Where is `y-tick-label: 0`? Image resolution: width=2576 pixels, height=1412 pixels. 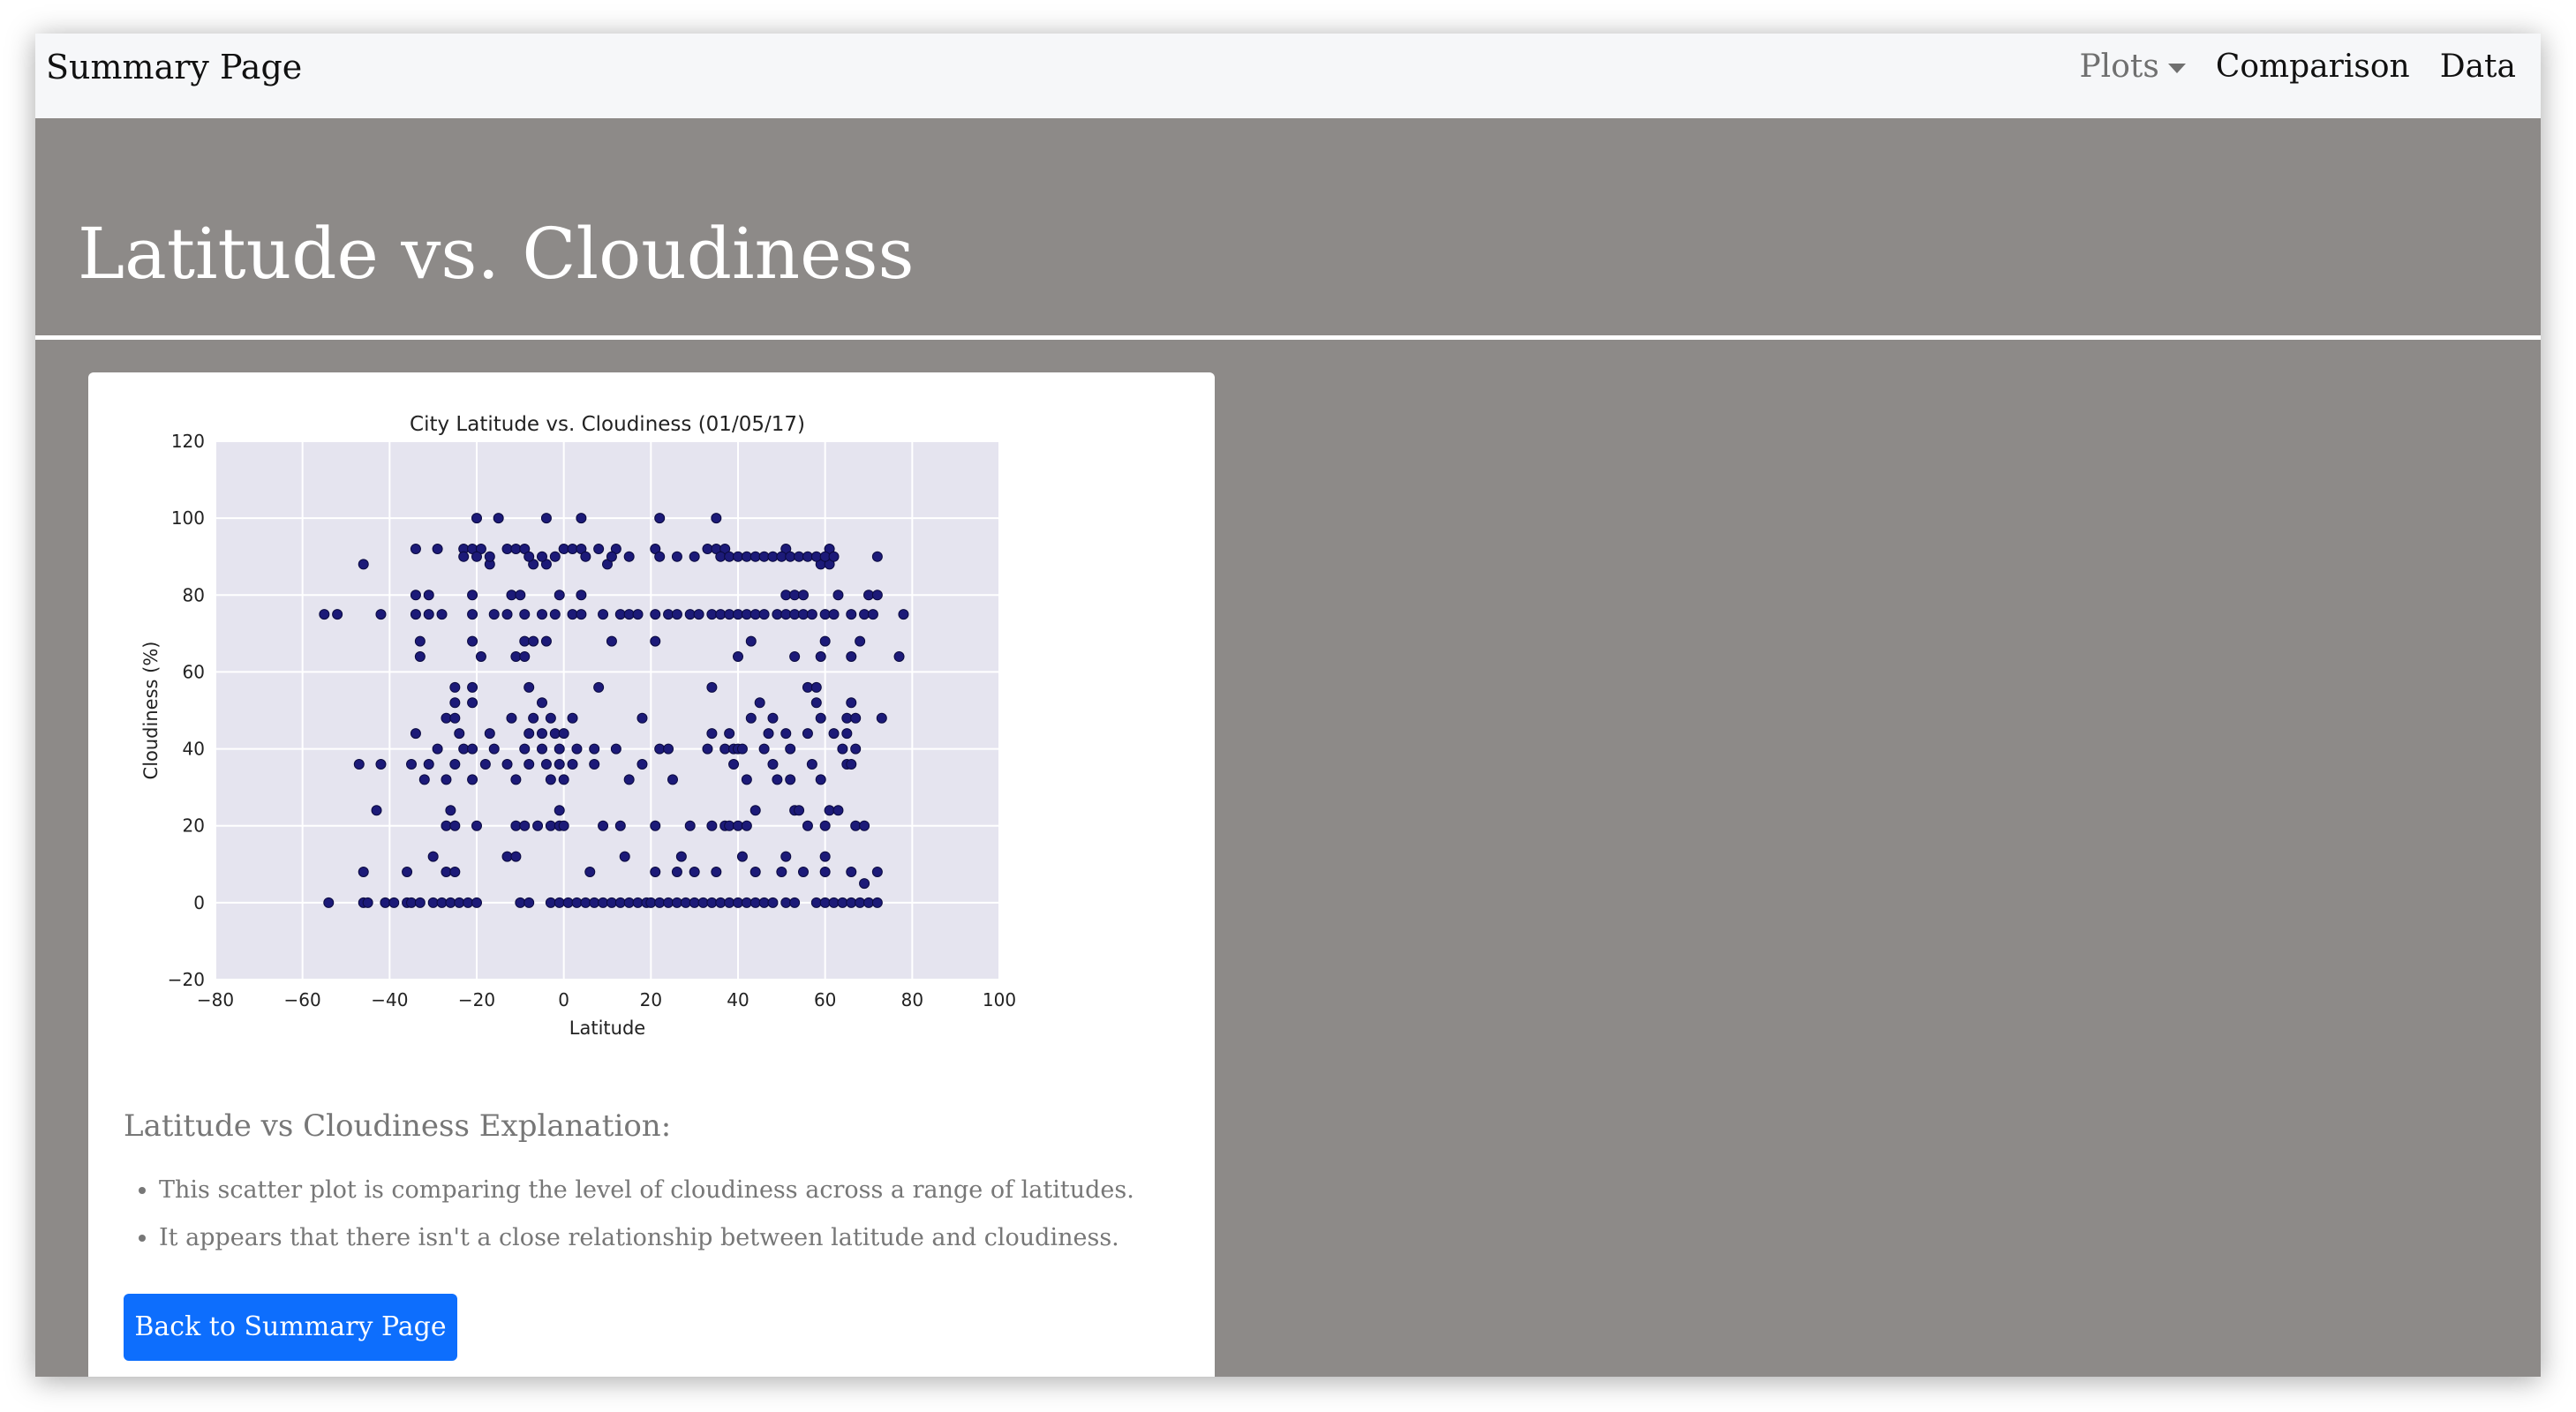
y-tick-label: 0 is located at coordinates (199, 902).